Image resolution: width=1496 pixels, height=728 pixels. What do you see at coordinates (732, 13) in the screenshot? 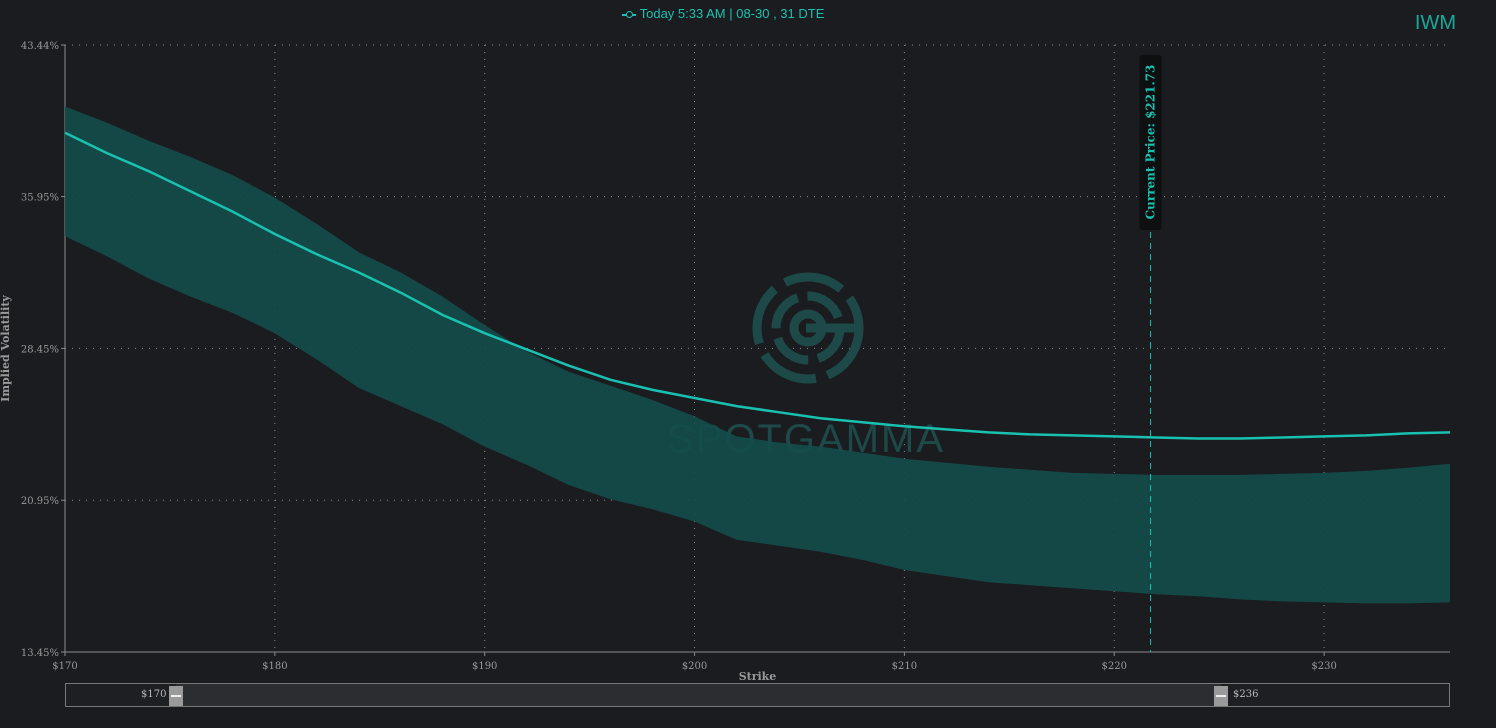
I see `legend-label: Today 5:33 AM | 08-30 , 31 DTE` at bounding box center [732, 13].